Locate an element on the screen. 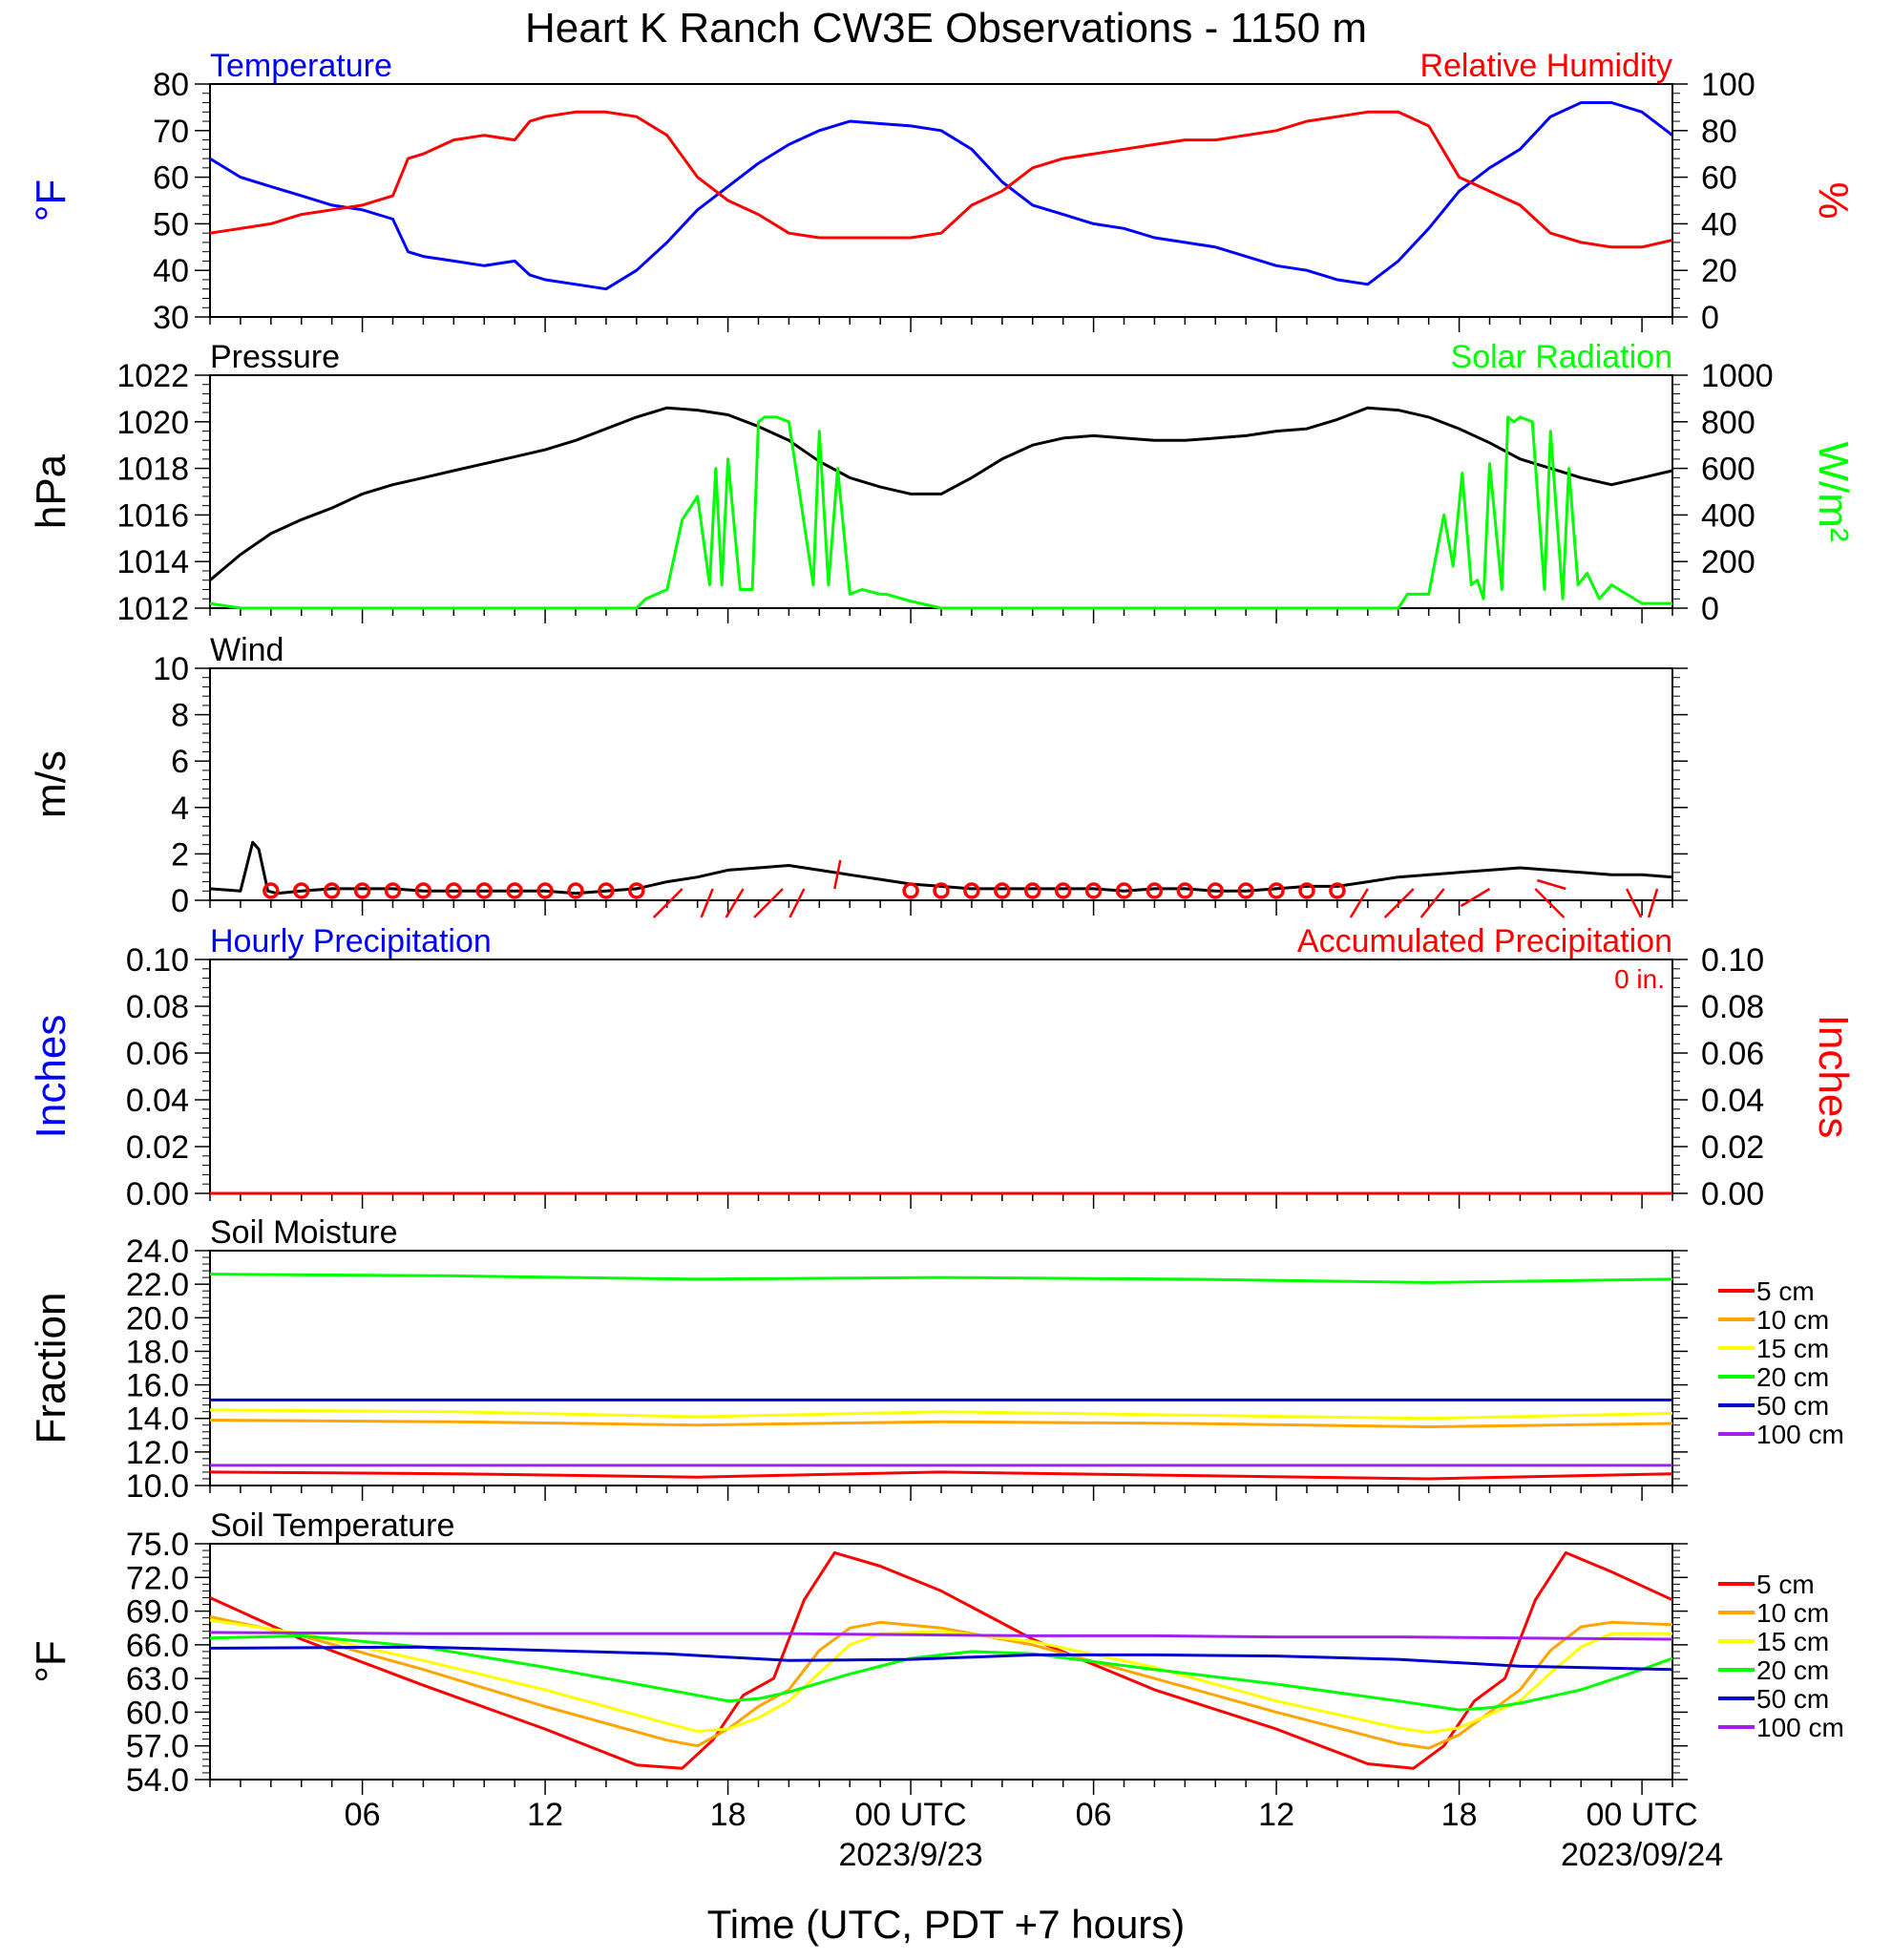 Image resolution: width=1892 pixels, height=1960 pixels. y-left-tick-label: 60.0 is located at coordinates (157, 1713).